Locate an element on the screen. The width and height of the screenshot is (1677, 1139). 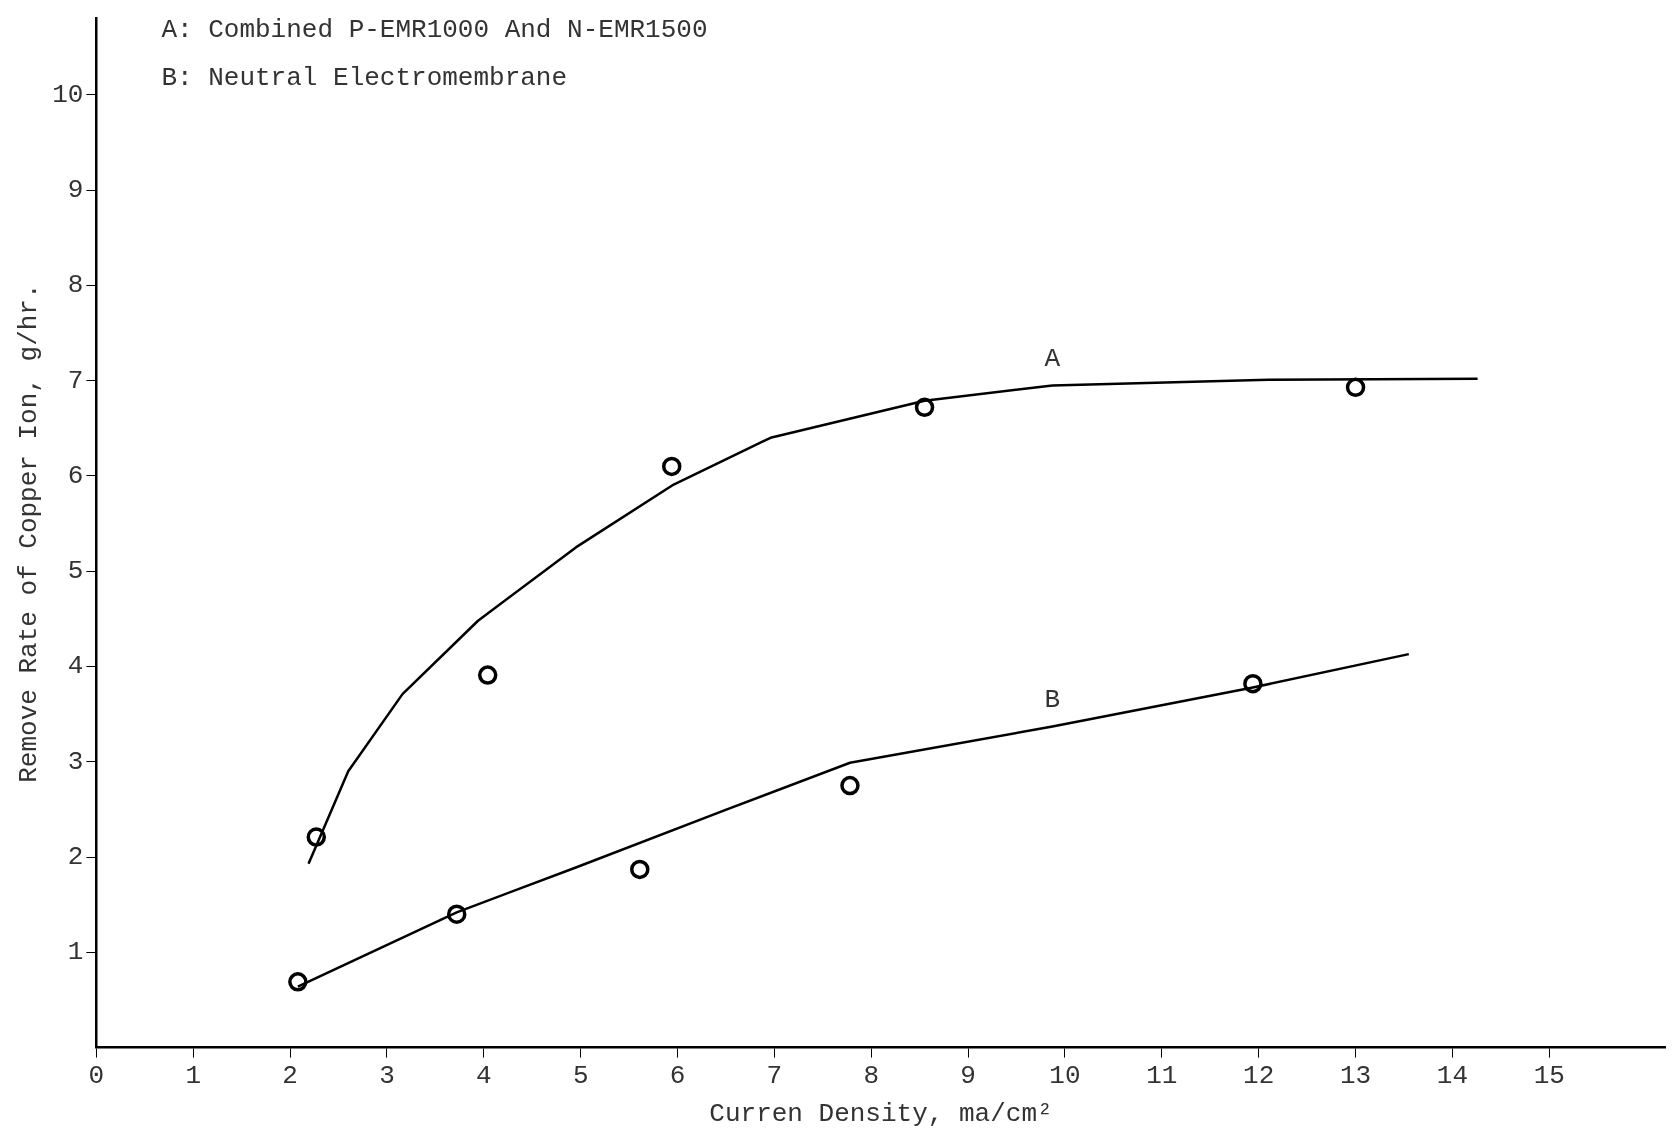
y-tick-label: 8 is located at coordinates (75, 285).